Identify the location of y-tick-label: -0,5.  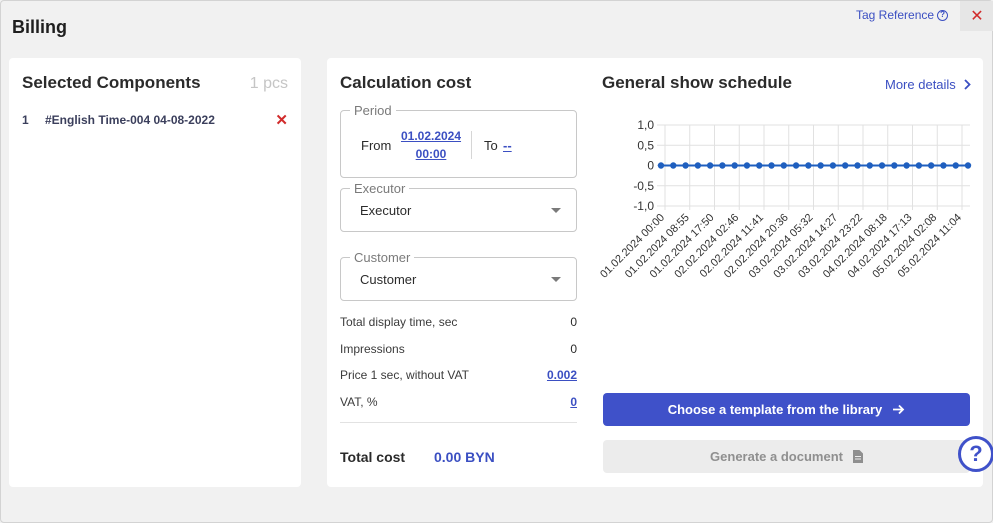
(643, 186).